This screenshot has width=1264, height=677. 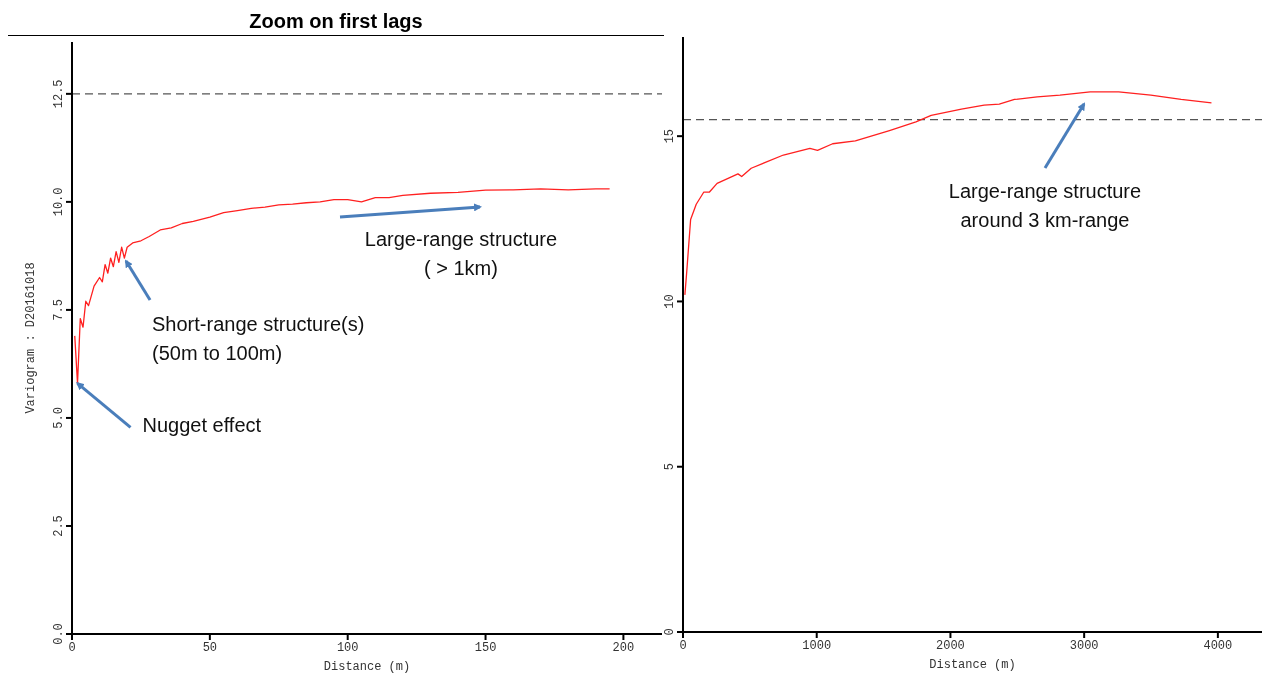 I want to click on x-tick-label: 150, so click(x=485, y=647).